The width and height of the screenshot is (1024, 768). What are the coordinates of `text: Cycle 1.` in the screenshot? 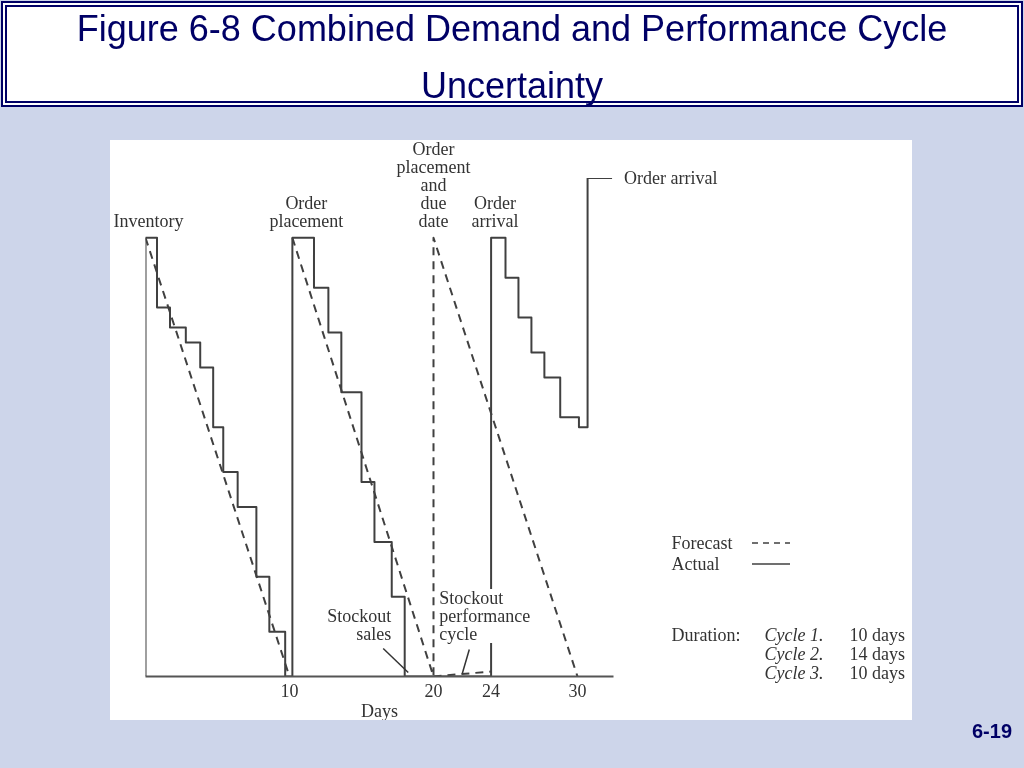 It's located at (794, 635).